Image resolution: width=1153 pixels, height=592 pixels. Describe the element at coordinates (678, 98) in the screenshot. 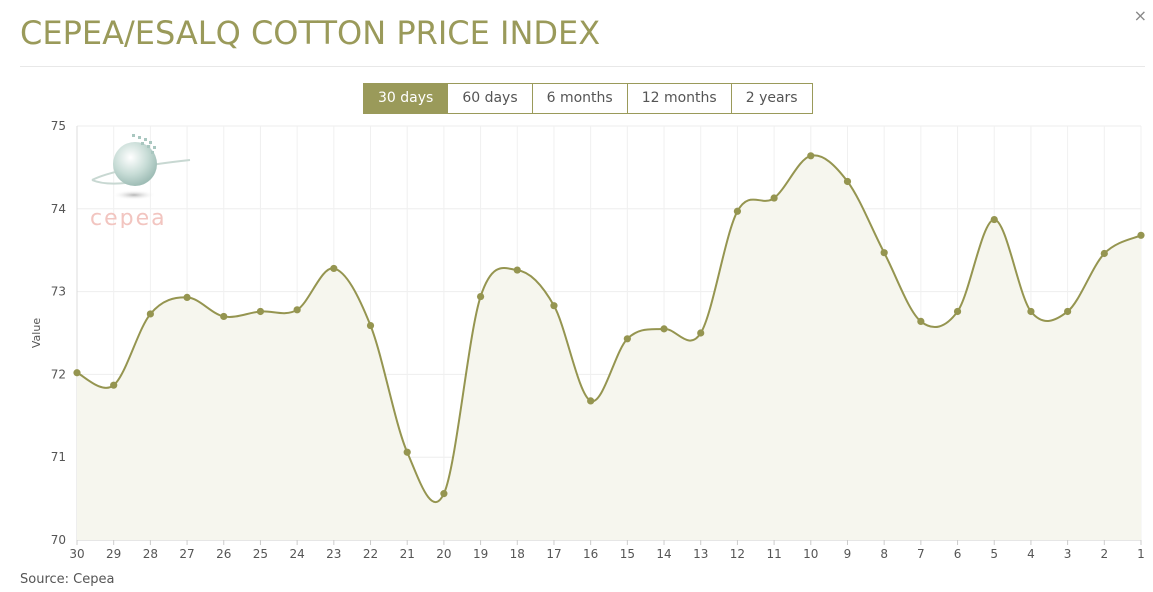

I see `range-tab-12-months: 12 months` at that location.